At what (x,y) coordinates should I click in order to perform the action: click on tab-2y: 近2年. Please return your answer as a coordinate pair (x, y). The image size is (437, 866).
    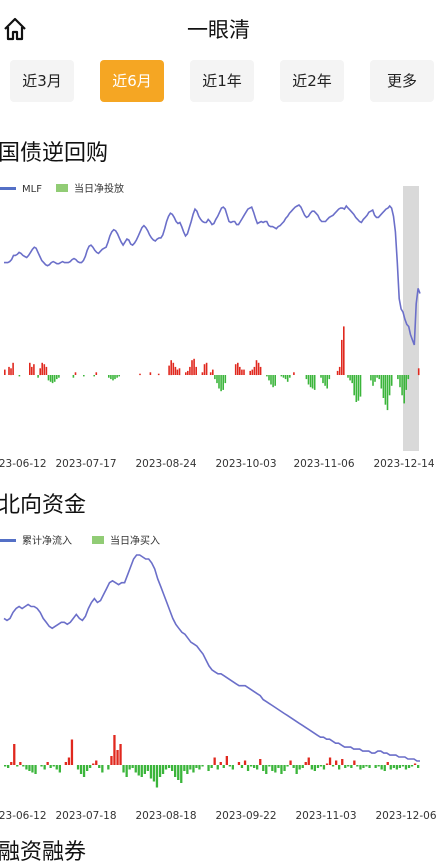
    Looking at the image, I should click on (312, 81).